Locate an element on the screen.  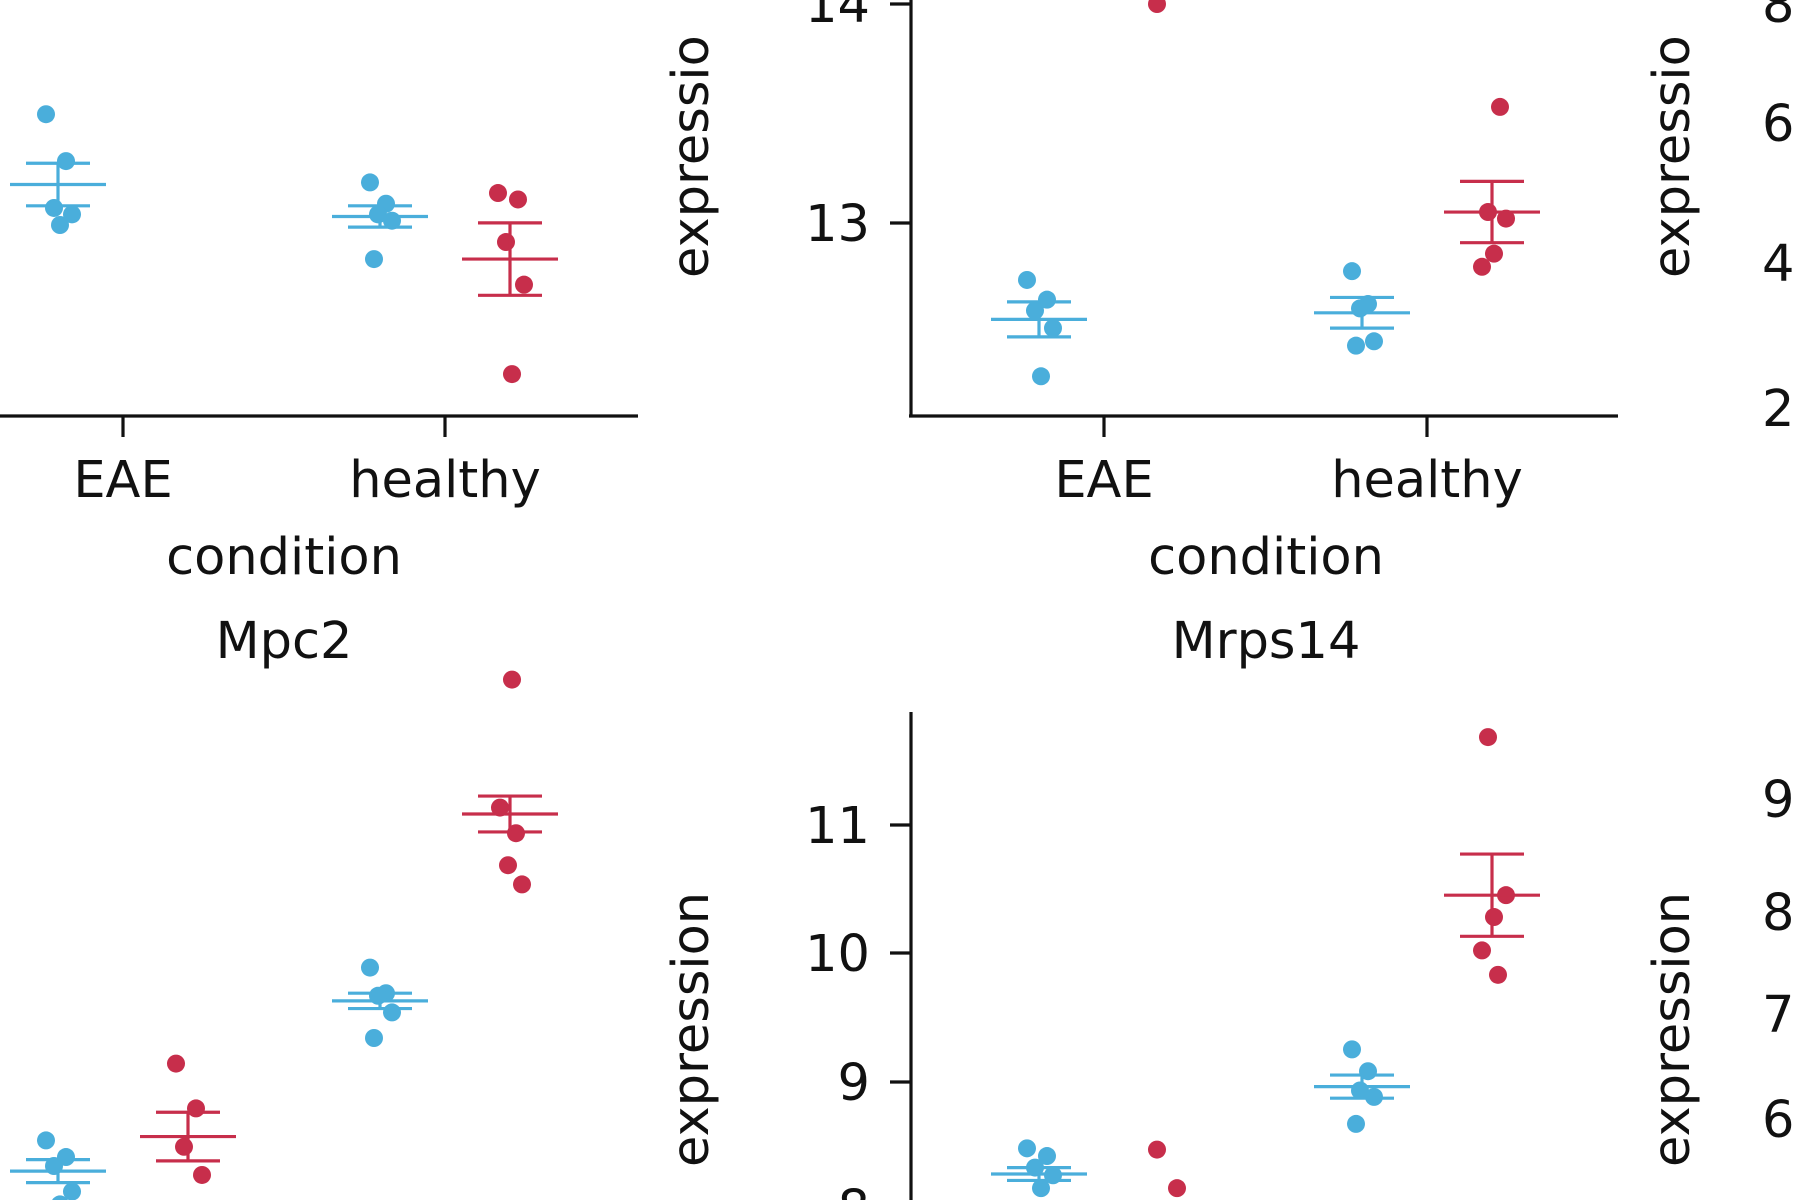
panel-bottom-left is located at coordinates (284, 935).